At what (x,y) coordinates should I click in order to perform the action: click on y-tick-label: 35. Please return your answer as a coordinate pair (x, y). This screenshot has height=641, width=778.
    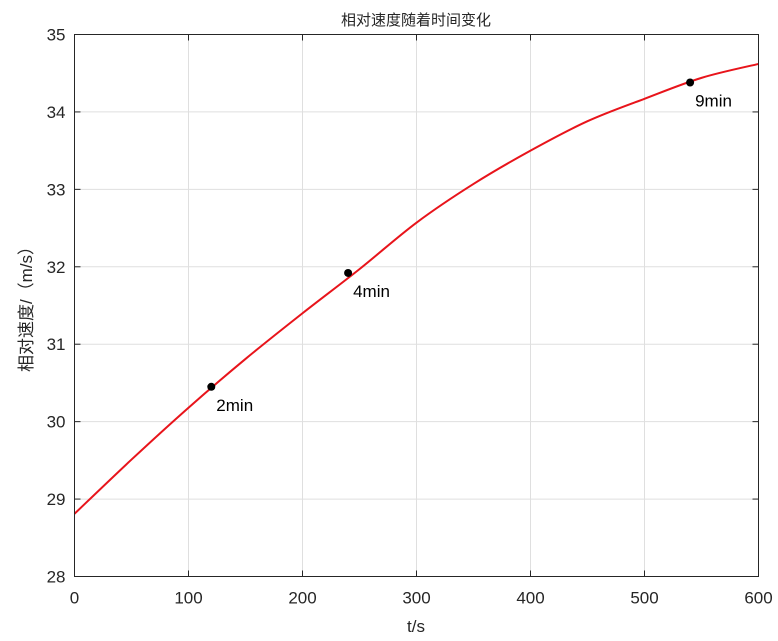
    Looking at the image, I should click on (56, 35).